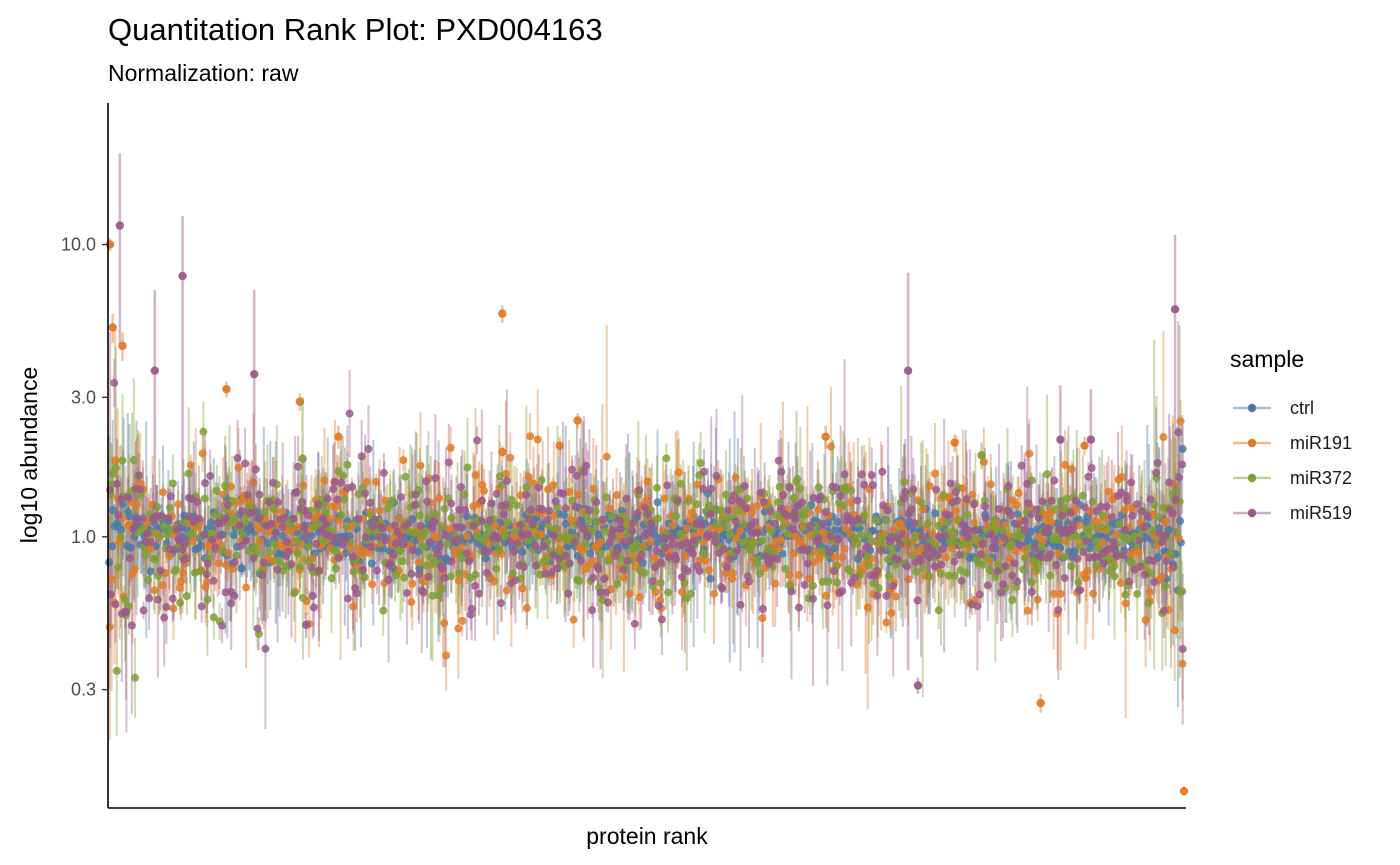  Describe the element at coordinates (122, 346) in the screenshot. I see `outlier-point-miR191` at that location.